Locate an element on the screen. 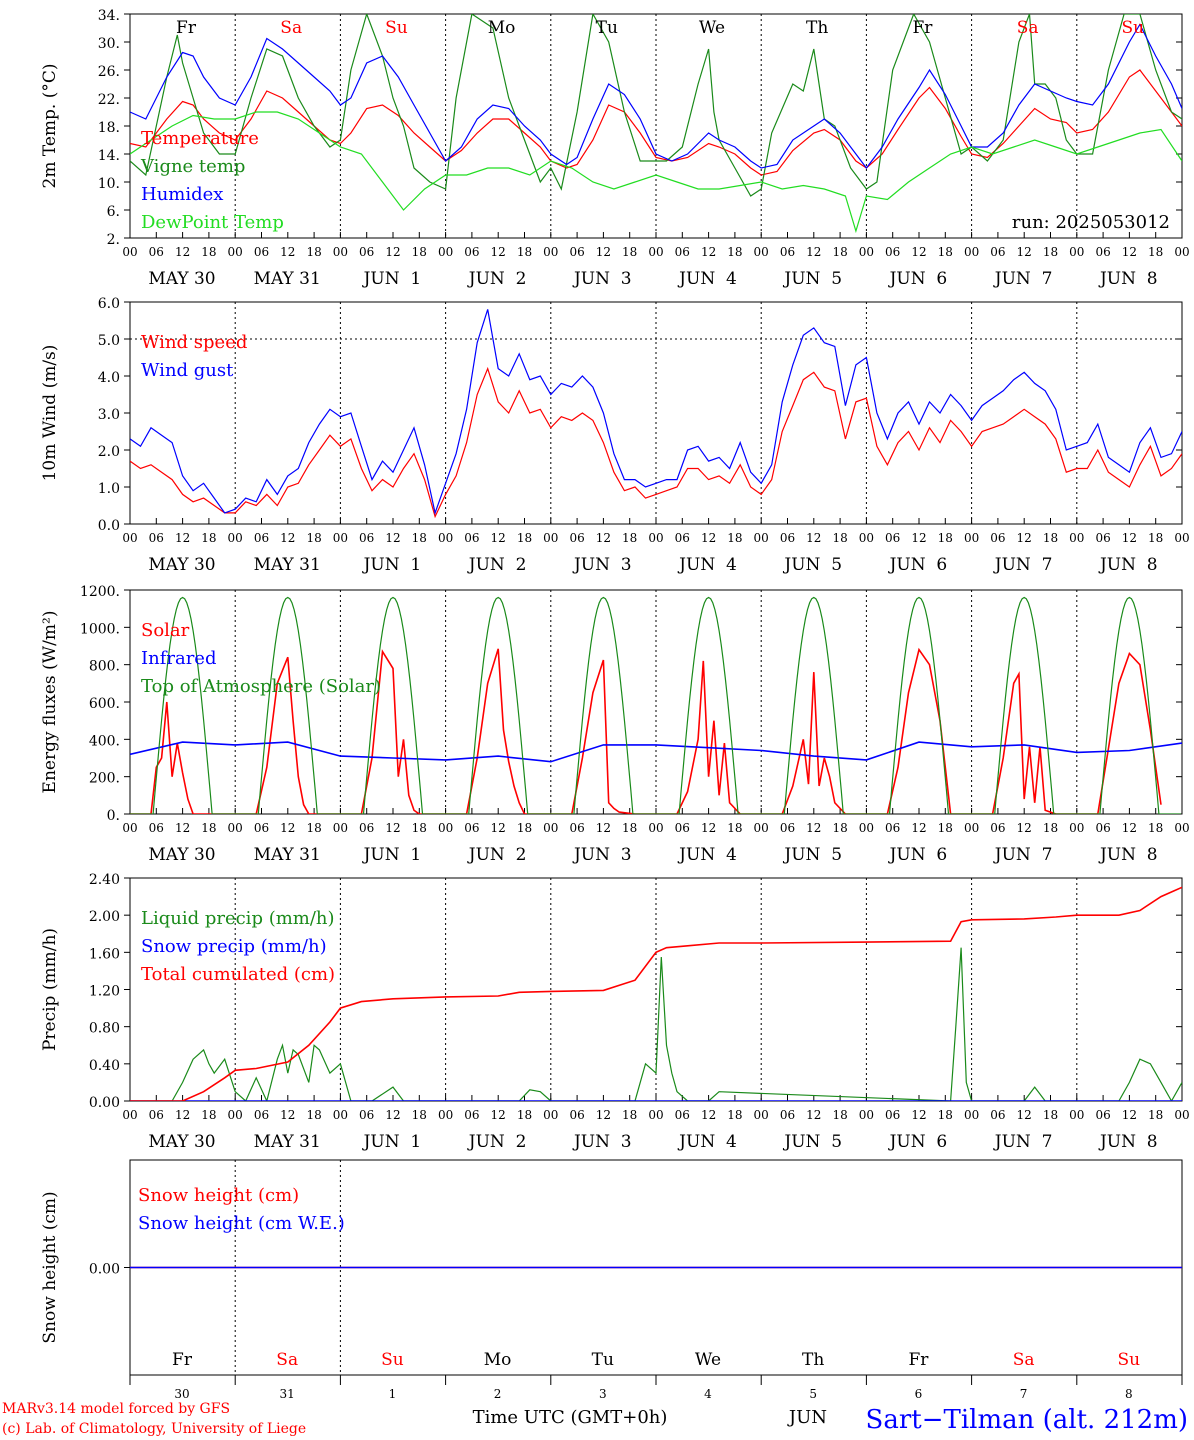 This screenshot has width=1194, height=1440. y-tick-label: 400. is located at coordinates (104, 741).